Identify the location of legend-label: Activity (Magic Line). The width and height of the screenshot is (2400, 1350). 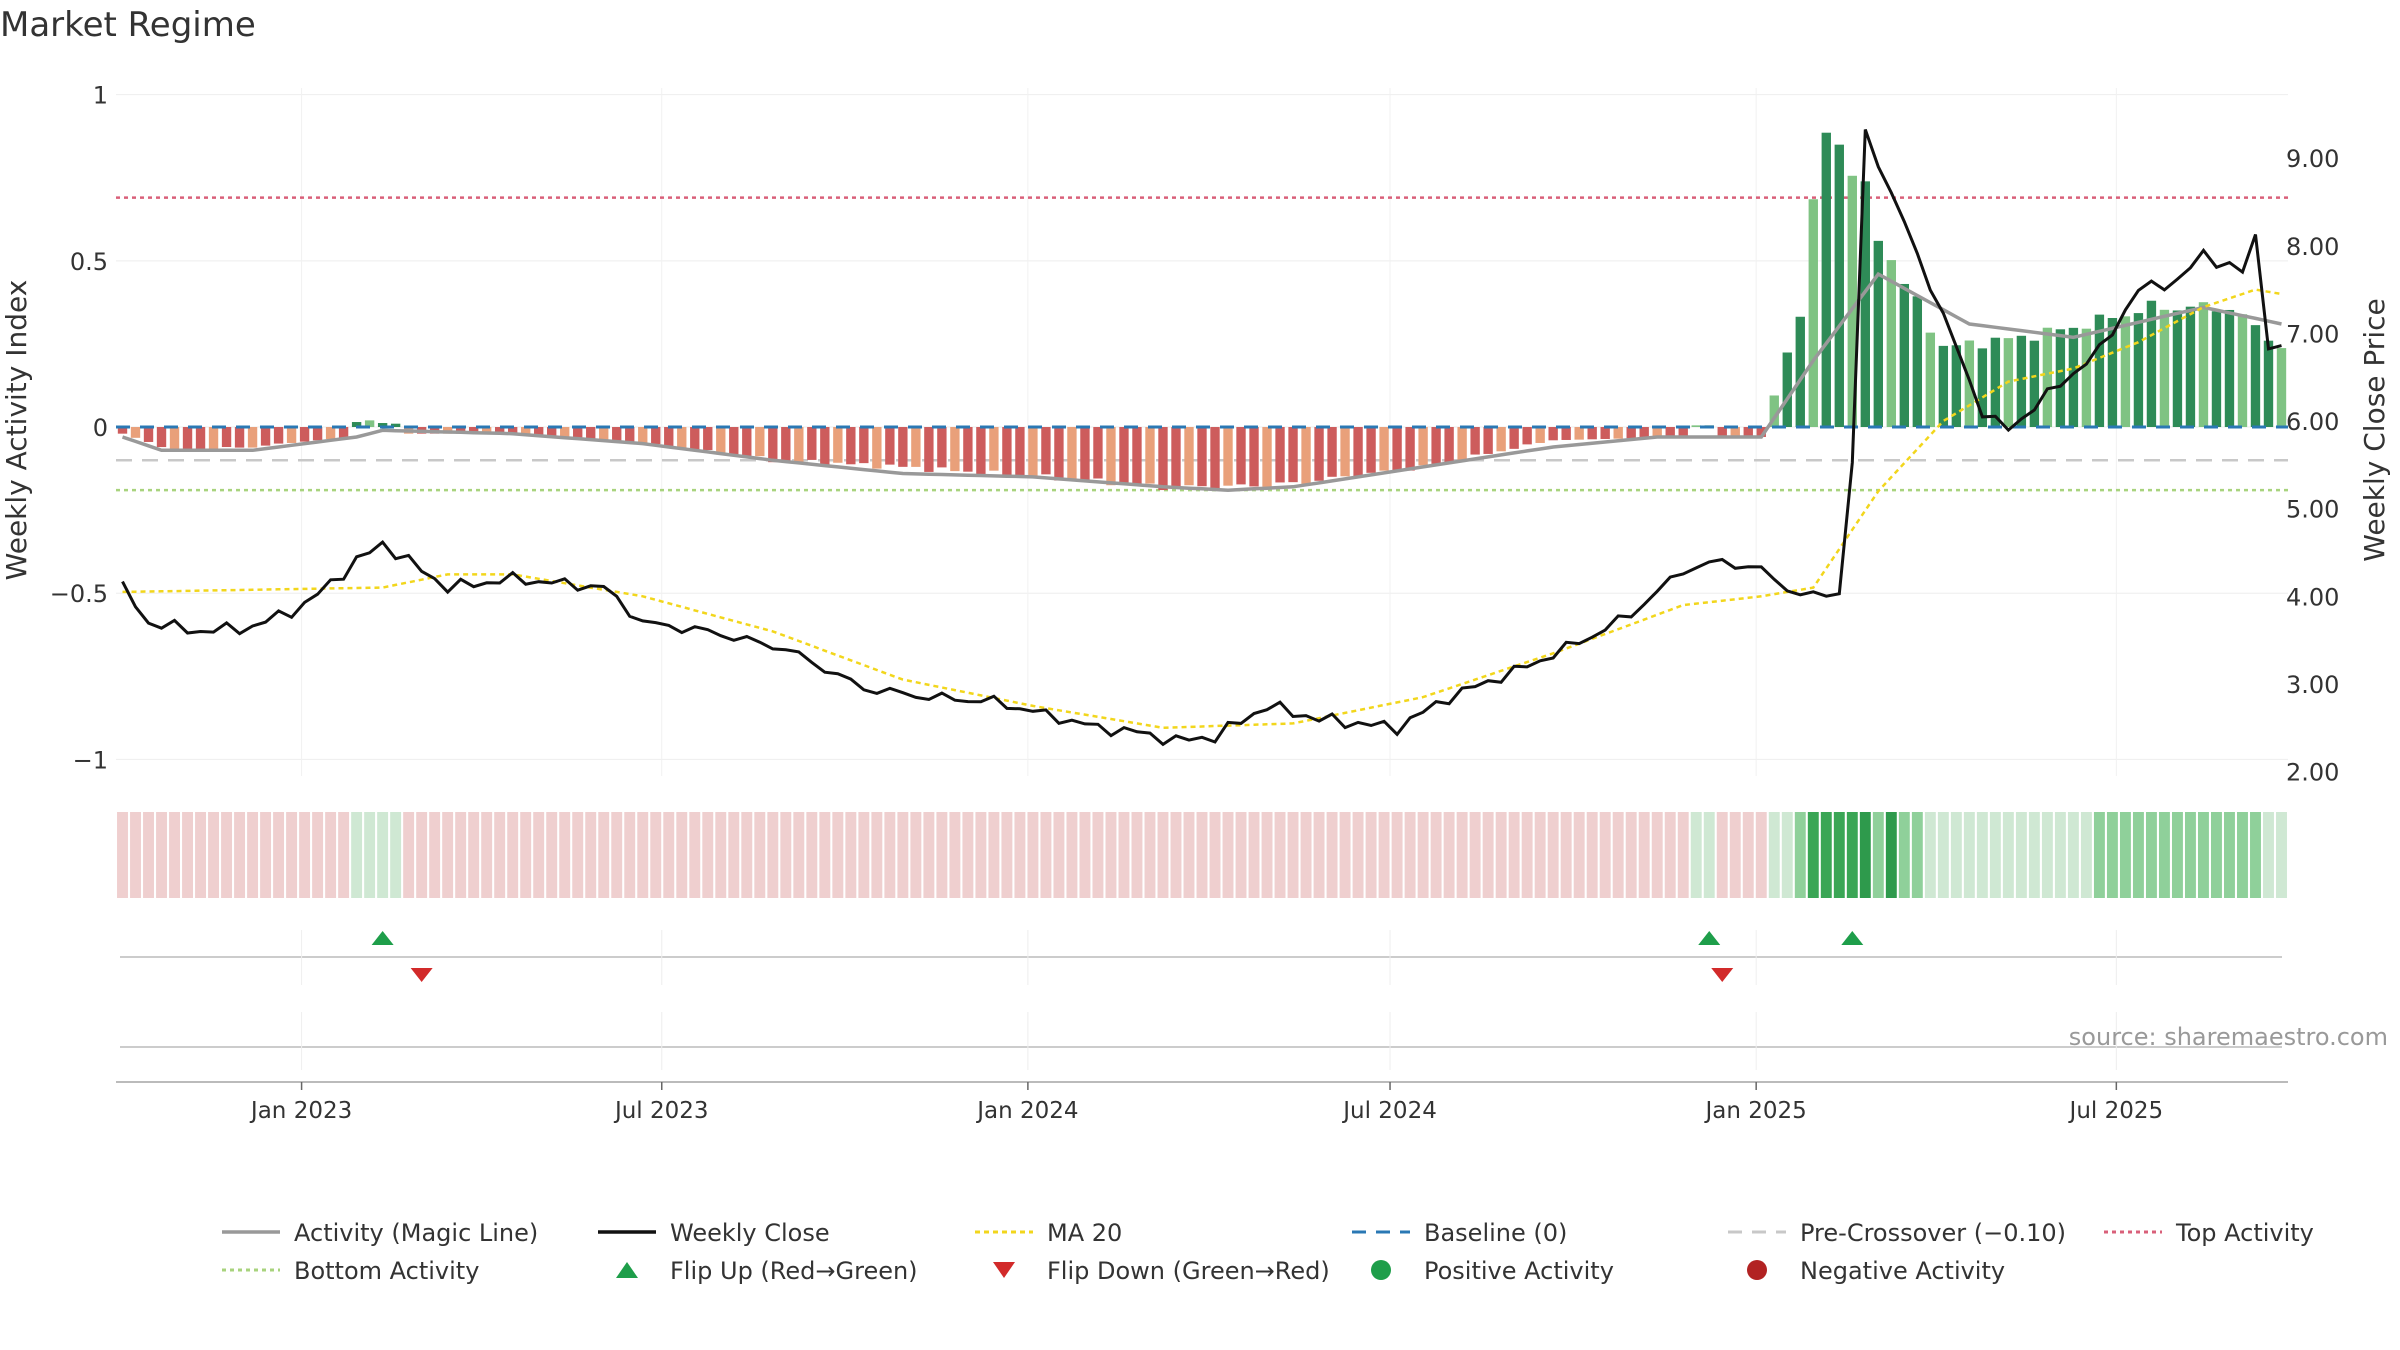
(416, 1233).